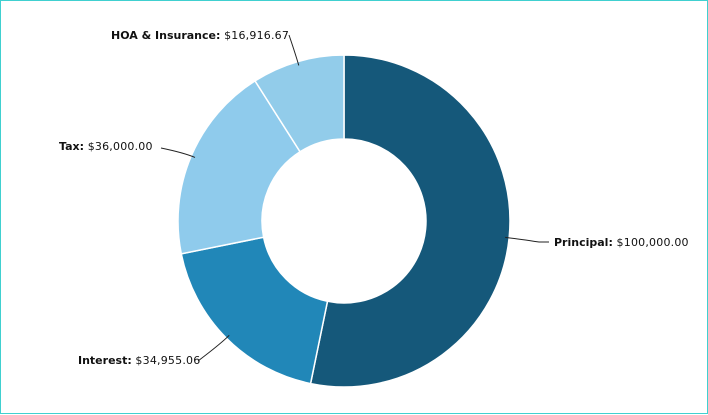  Describe the element at coordinates (178, 152) in the screenshot. I see `leader-line-tax` at that location.